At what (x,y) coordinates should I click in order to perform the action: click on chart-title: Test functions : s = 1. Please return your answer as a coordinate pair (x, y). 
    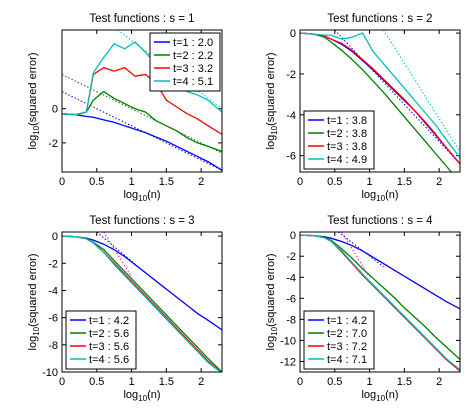
    Looking at the image, I should click on (141, 19).